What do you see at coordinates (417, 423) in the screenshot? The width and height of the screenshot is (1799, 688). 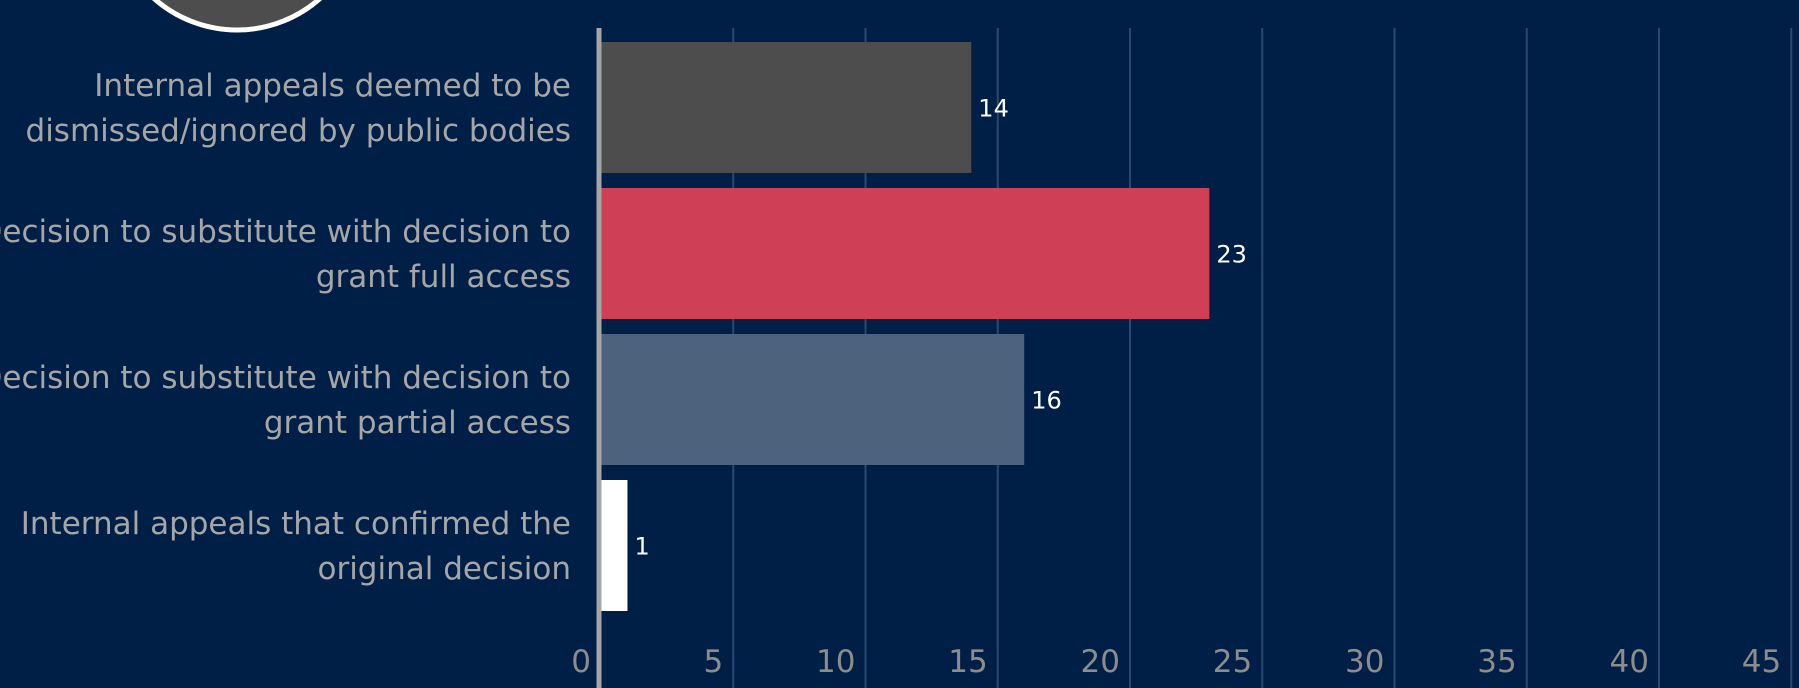 I see `category-label-2-line-1: grant partial access` at bounding box center [417, 423].